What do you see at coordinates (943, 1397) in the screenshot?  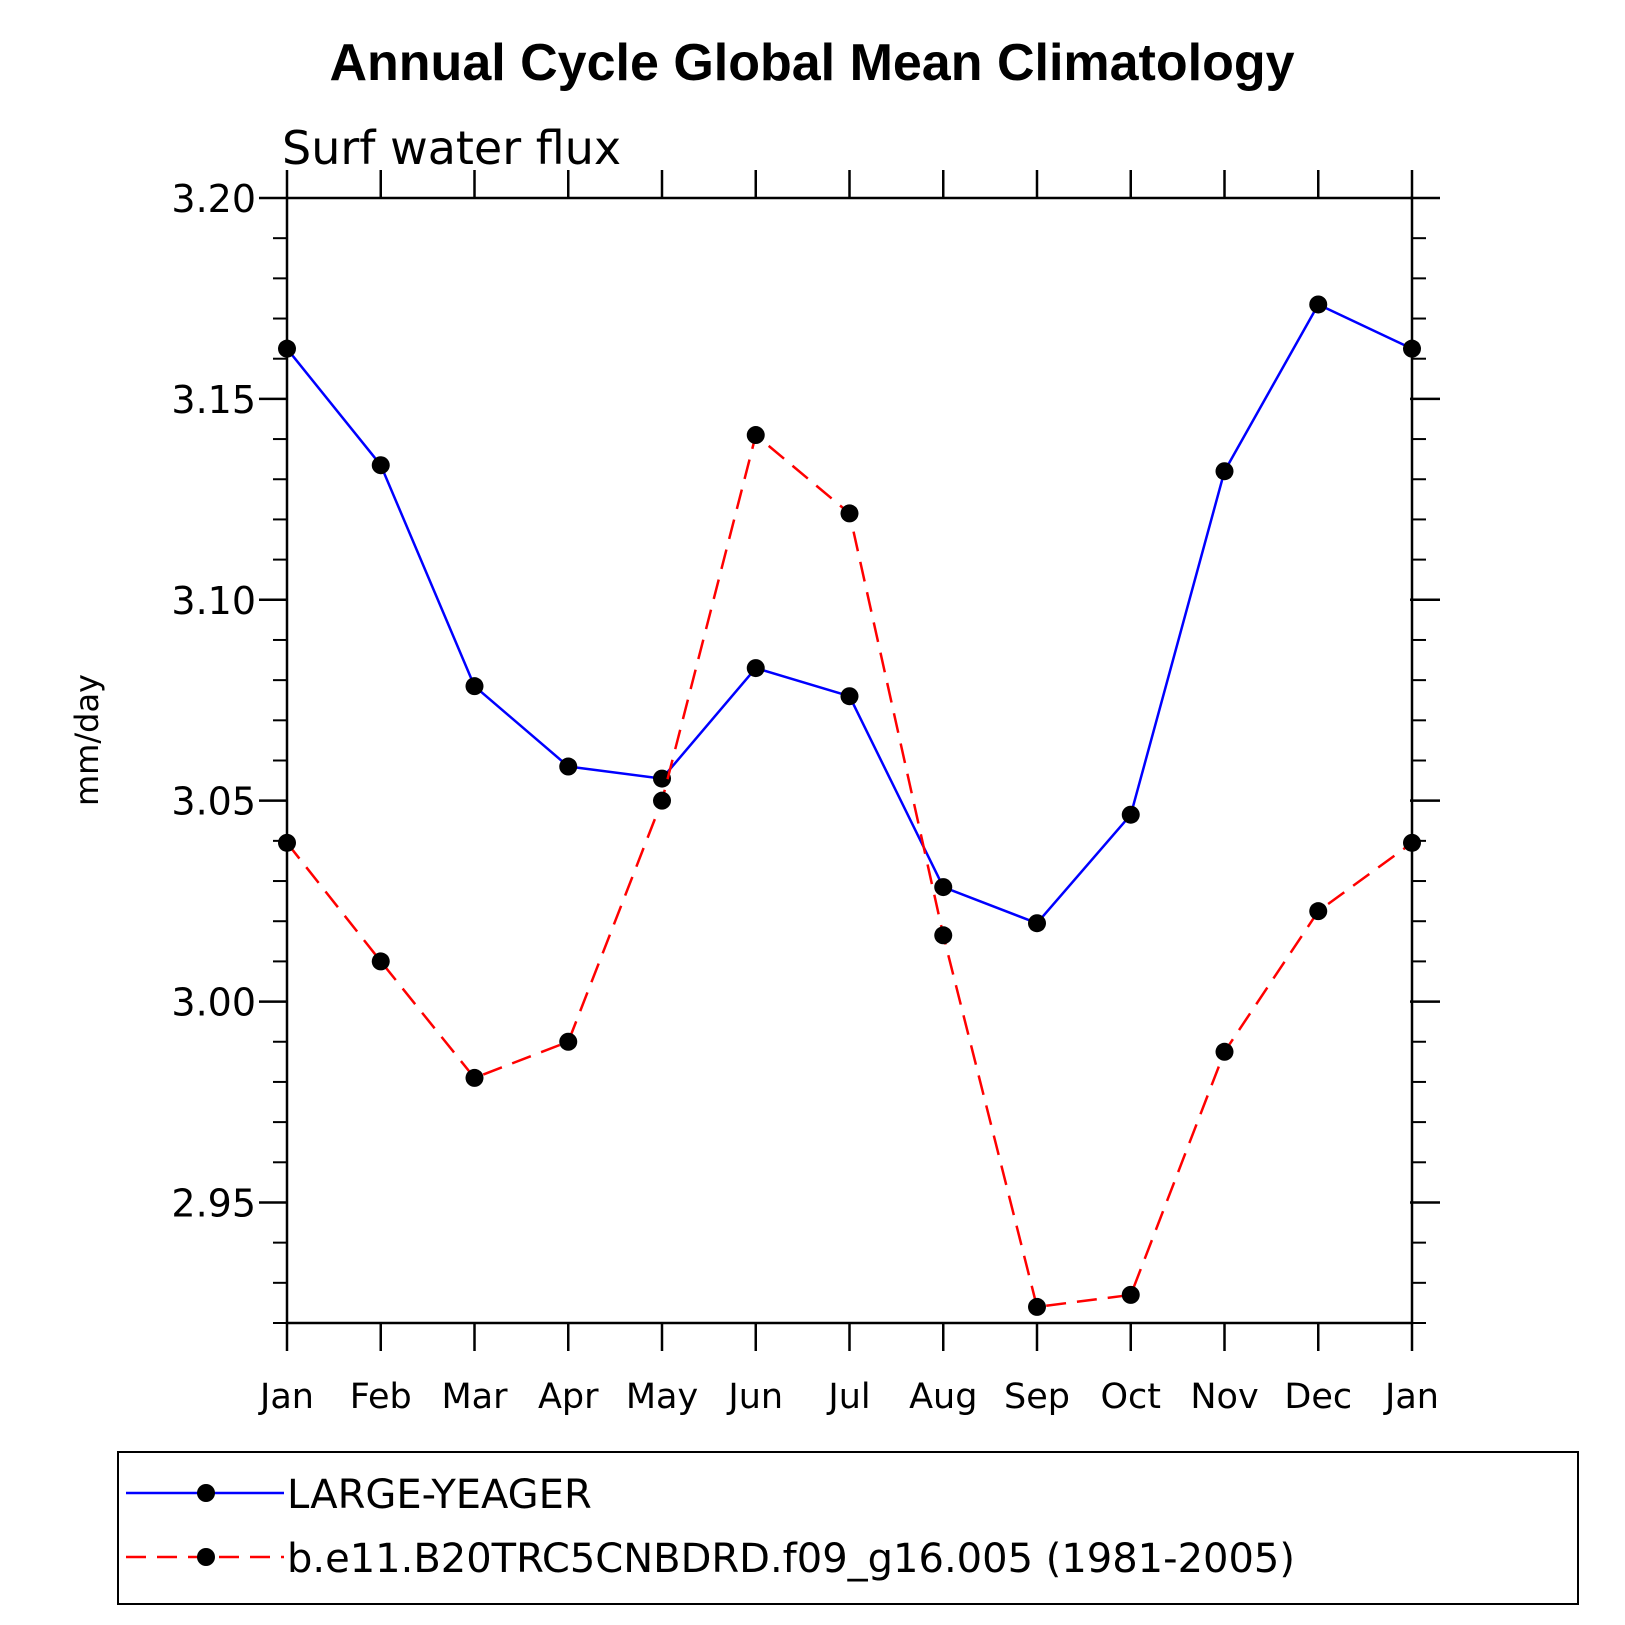 I see `x-tick-label: Aug` at bounding box center [943, 1397].